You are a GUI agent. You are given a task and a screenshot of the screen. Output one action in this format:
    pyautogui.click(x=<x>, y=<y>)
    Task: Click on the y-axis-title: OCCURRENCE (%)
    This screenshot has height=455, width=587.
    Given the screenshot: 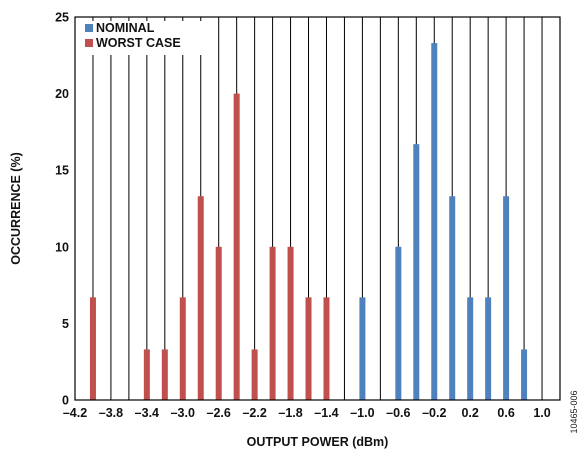 What is the action you would take?
    pyautogui.click(x=16, y=208)
    